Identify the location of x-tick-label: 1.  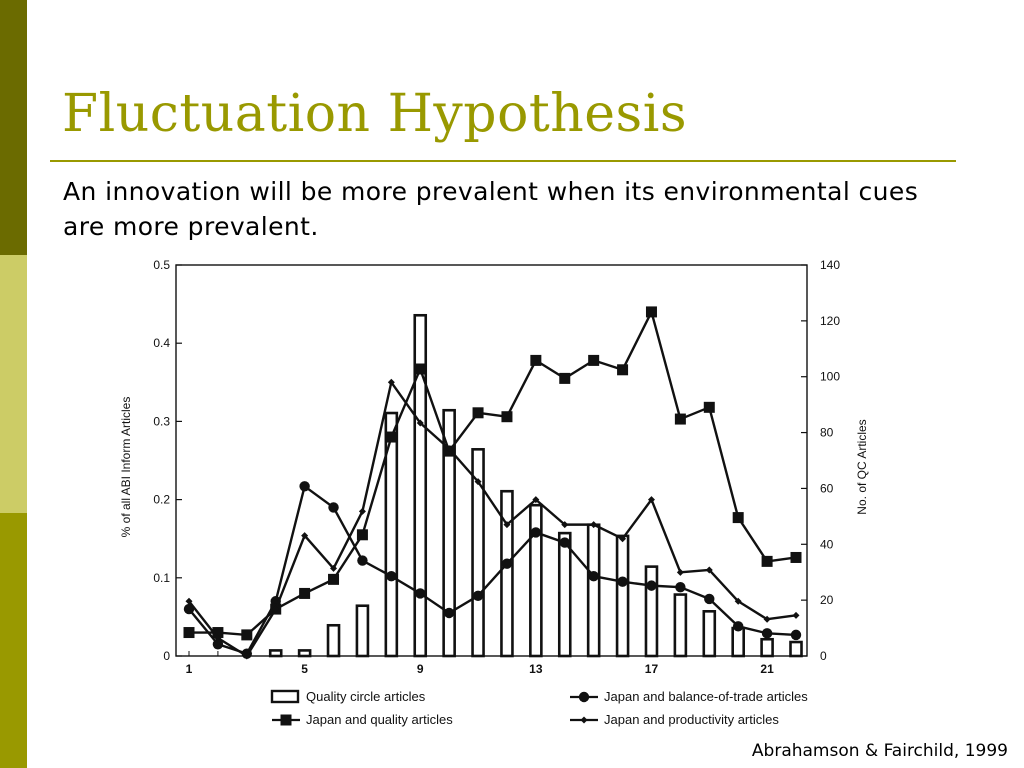
(189, 669).